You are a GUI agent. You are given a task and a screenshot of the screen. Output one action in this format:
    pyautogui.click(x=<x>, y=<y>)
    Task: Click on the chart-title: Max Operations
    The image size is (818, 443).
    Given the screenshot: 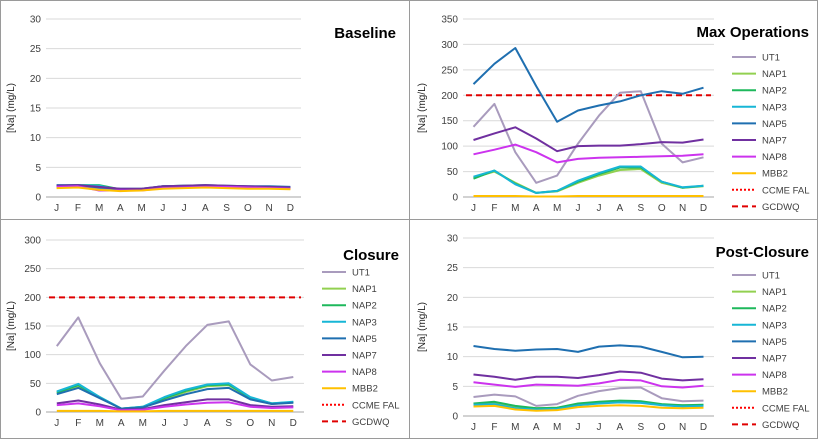 What is the action you would take?
    pyautogui.click(x=752, y=32)
    